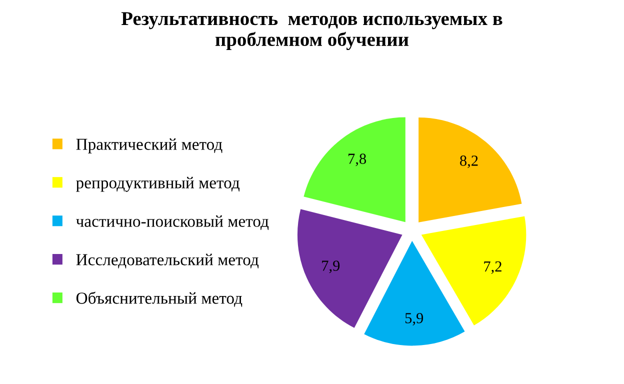  What do you see at coordinates (311, 31) in the screenshot?
I see `chart-title: Результативность методов используемых в проблемном обучении` at bounding box center [311, 31].